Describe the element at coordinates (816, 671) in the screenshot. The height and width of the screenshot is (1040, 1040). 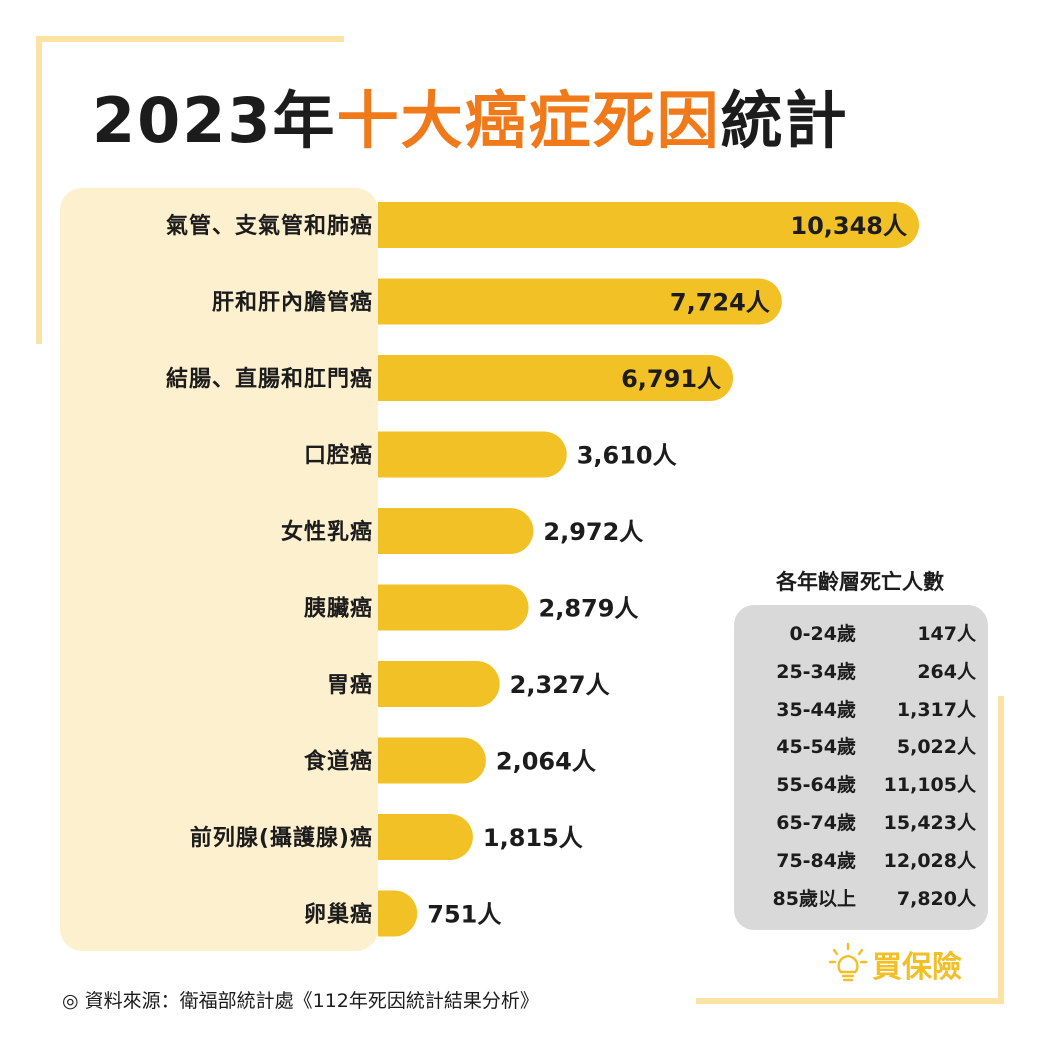
I see `age-group-label: 25-34歲` at that location.